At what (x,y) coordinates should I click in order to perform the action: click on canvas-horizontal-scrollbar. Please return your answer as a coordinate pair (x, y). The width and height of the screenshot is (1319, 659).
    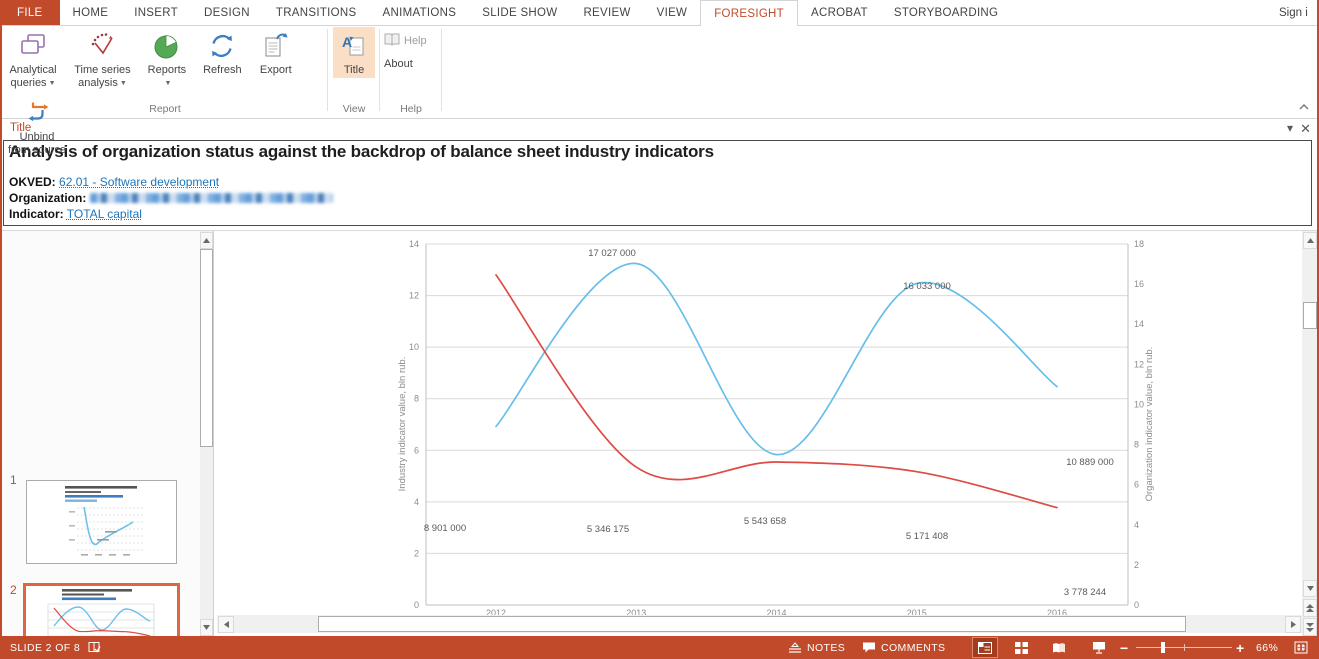
    Looking at the image, I should click on (759, 624).